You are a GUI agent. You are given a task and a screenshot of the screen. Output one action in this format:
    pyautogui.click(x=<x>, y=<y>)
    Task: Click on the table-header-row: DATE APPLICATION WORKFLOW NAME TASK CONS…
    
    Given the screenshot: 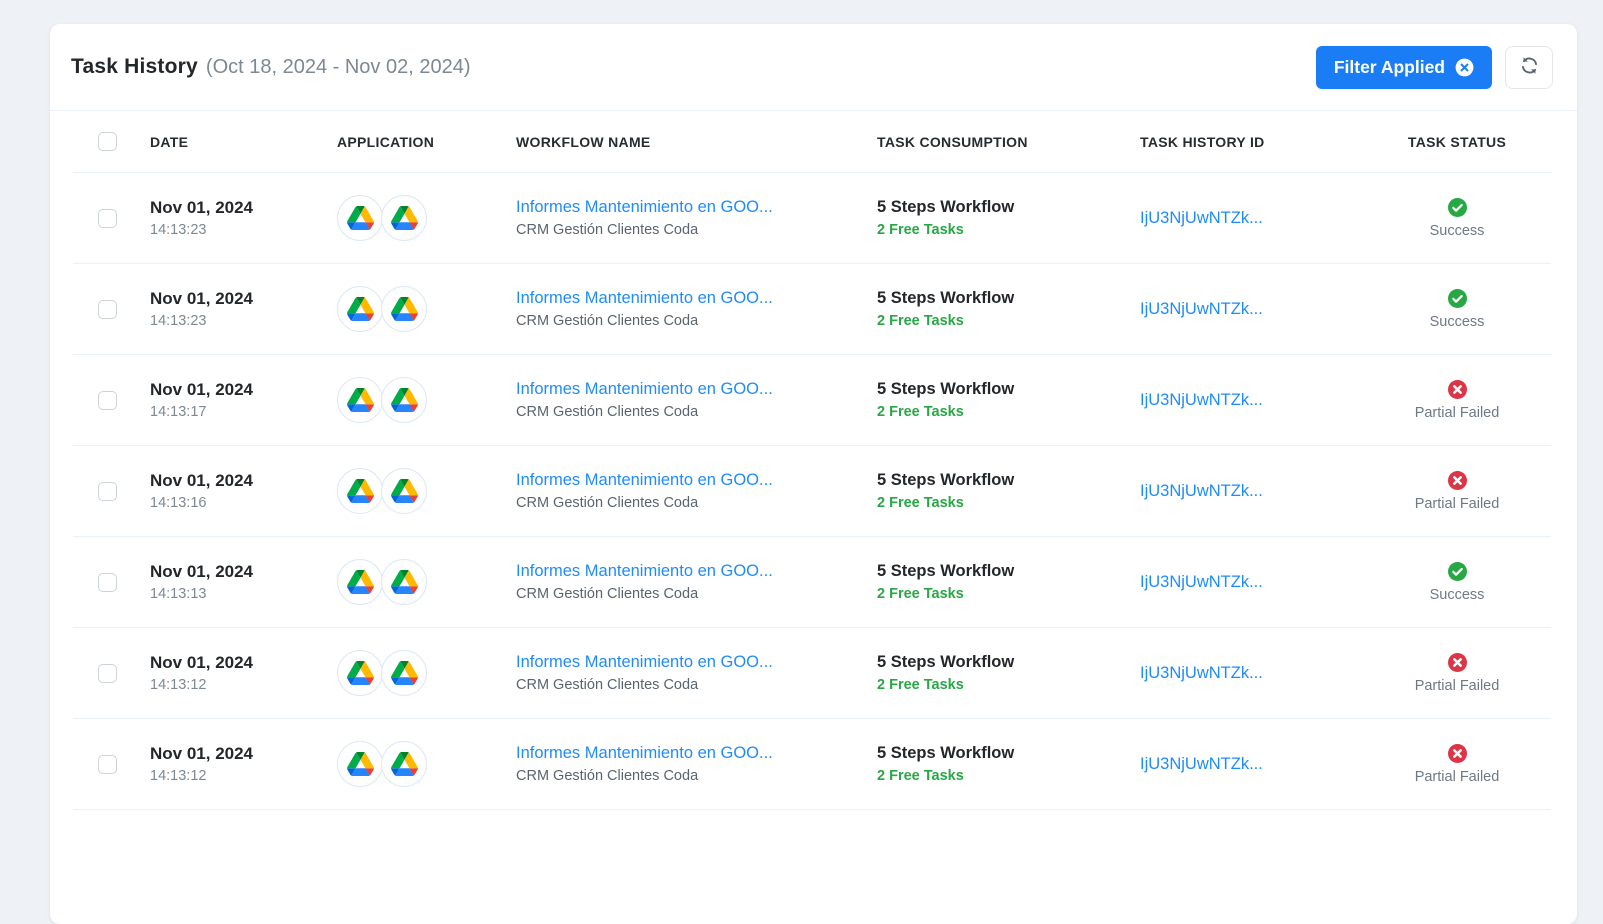 What is the action you would take?
    pyautogui.click(x=812, y=142)
    